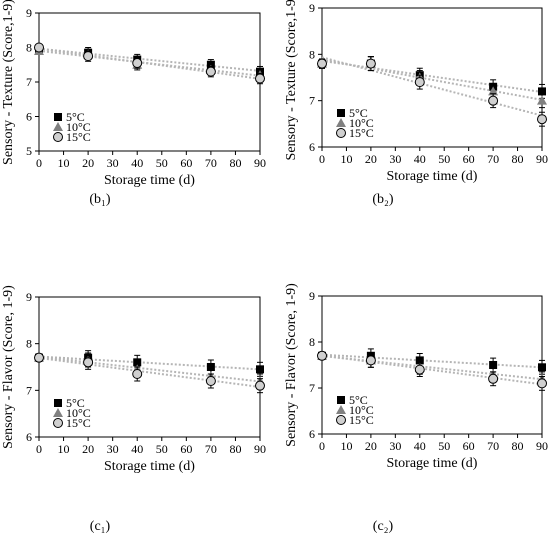 The height and width of the screenshot is (542, 550). I want to click on x-tick-label: 50, so click(444, 446).